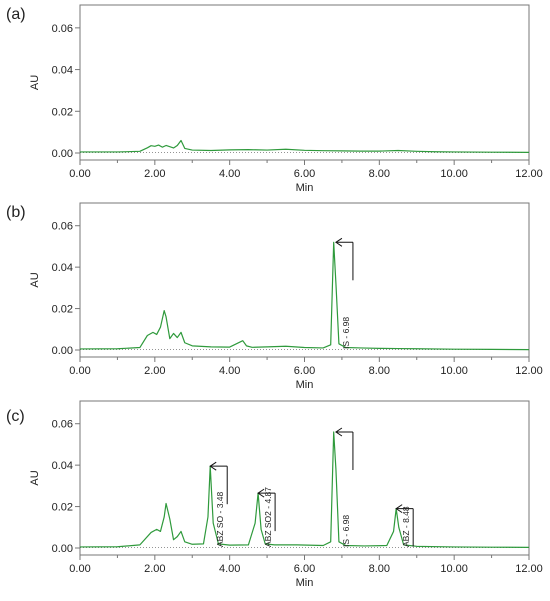 This screenshot has width=550, height=601. Describe the element at coordinates (16, 212) in the screenshot. I see `panel-b-label: (b)` at that location.